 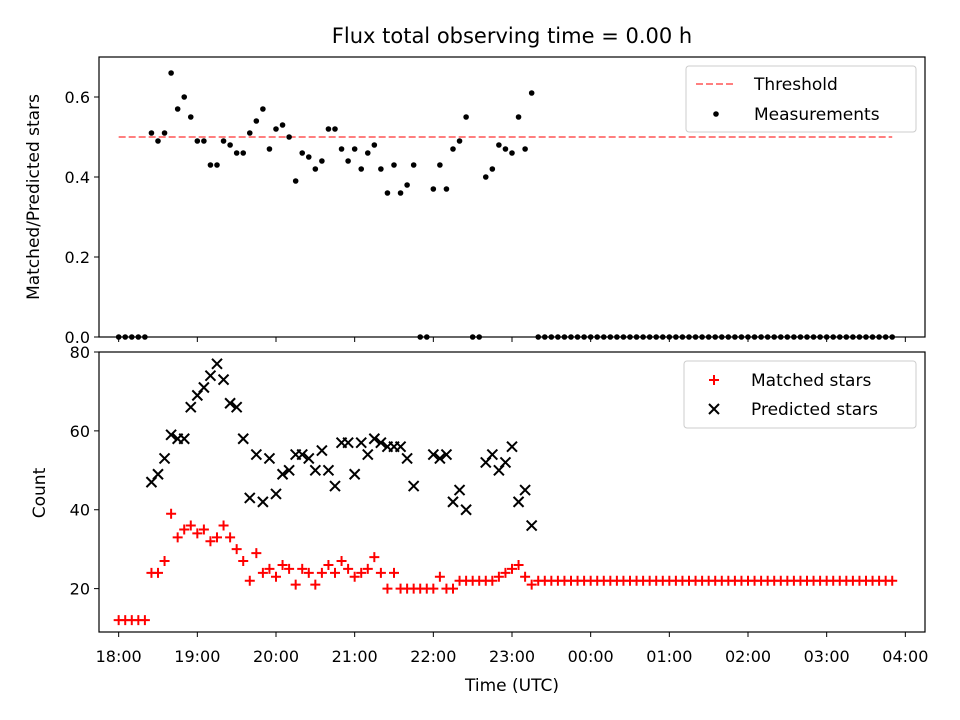 I want to click on x-tick-label: 00:00, so click(x=591, y=656).